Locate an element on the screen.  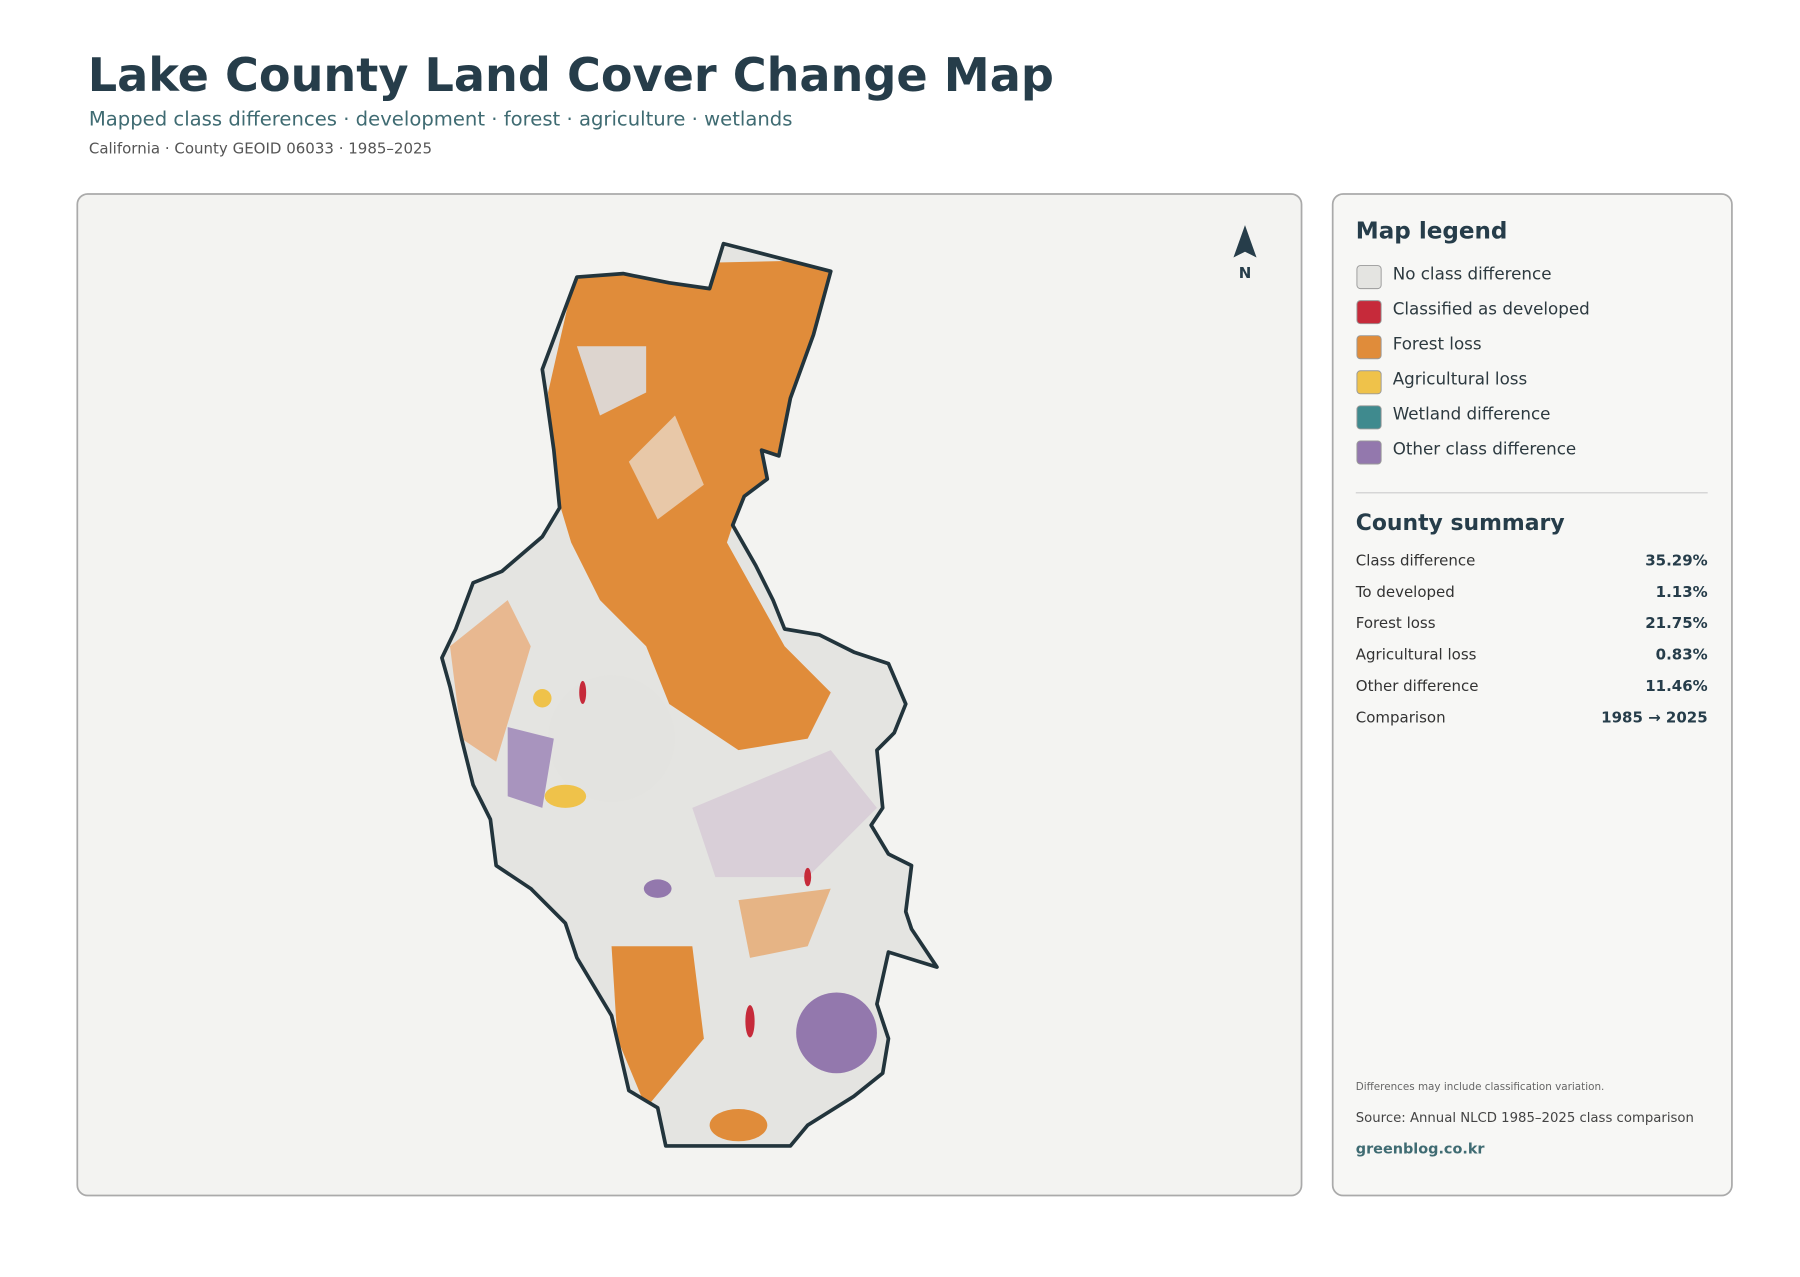
summary-value: 21.75% is located at coordinates (1676, 623).